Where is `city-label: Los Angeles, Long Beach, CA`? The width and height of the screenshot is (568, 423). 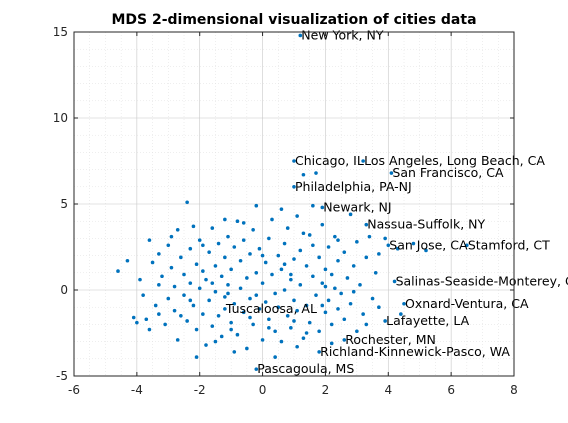
city-label: Los Angeles, Long Beach, CA is located at coordinates (454, 160).